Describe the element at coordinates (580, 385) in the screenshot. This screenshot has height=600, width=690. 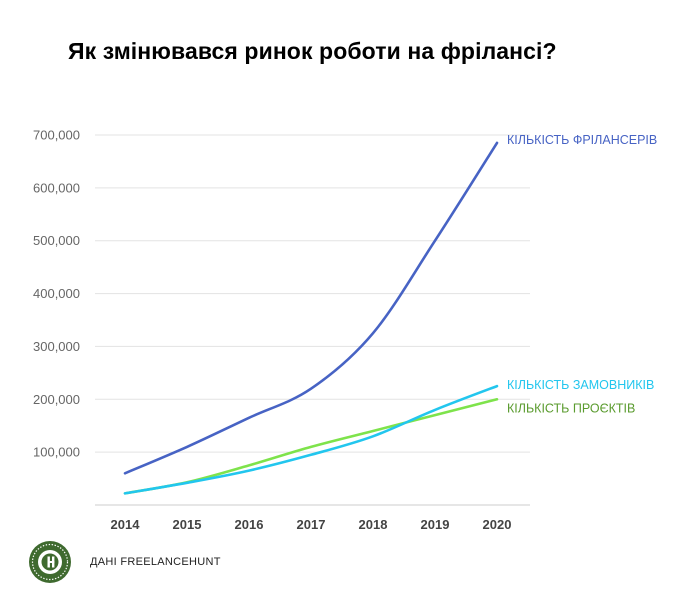
I see `series-label: КІЛЬКІСТЬ ЗАМОВНИКІВ` at that location.